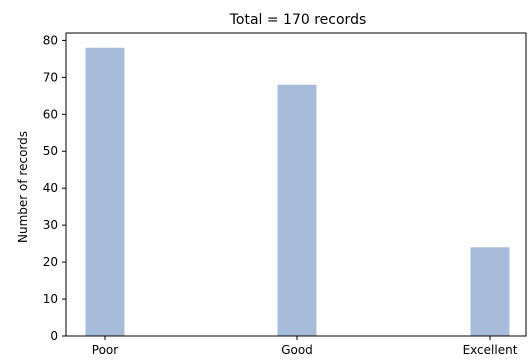 The width and height of the screenshot is (530, 361). Describe the element at coordinates (50, 262) in the screenshot. I see `y-tick-label: 20` at that location.